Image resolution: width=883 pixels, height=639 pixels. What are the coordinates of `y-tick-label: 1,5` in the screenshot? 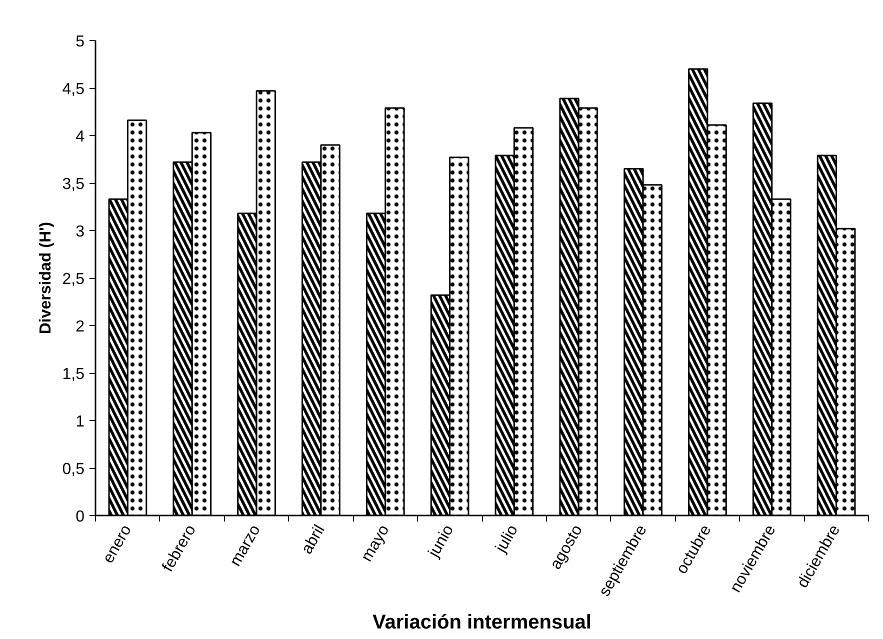 It's located at (73, 374).